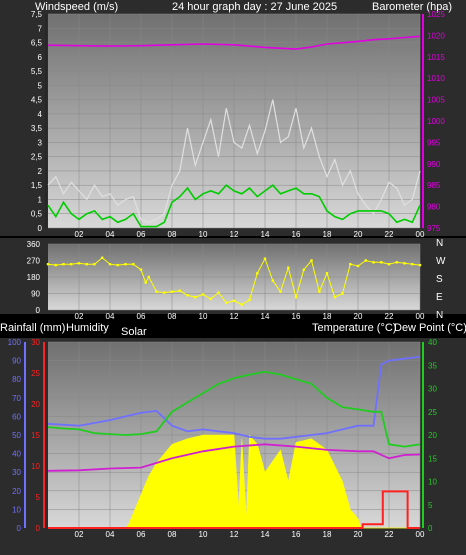 Image resolution: width=466 pixels, height=555 pixels. I want to click on rain-tick-label: 10, so click(35, 466).